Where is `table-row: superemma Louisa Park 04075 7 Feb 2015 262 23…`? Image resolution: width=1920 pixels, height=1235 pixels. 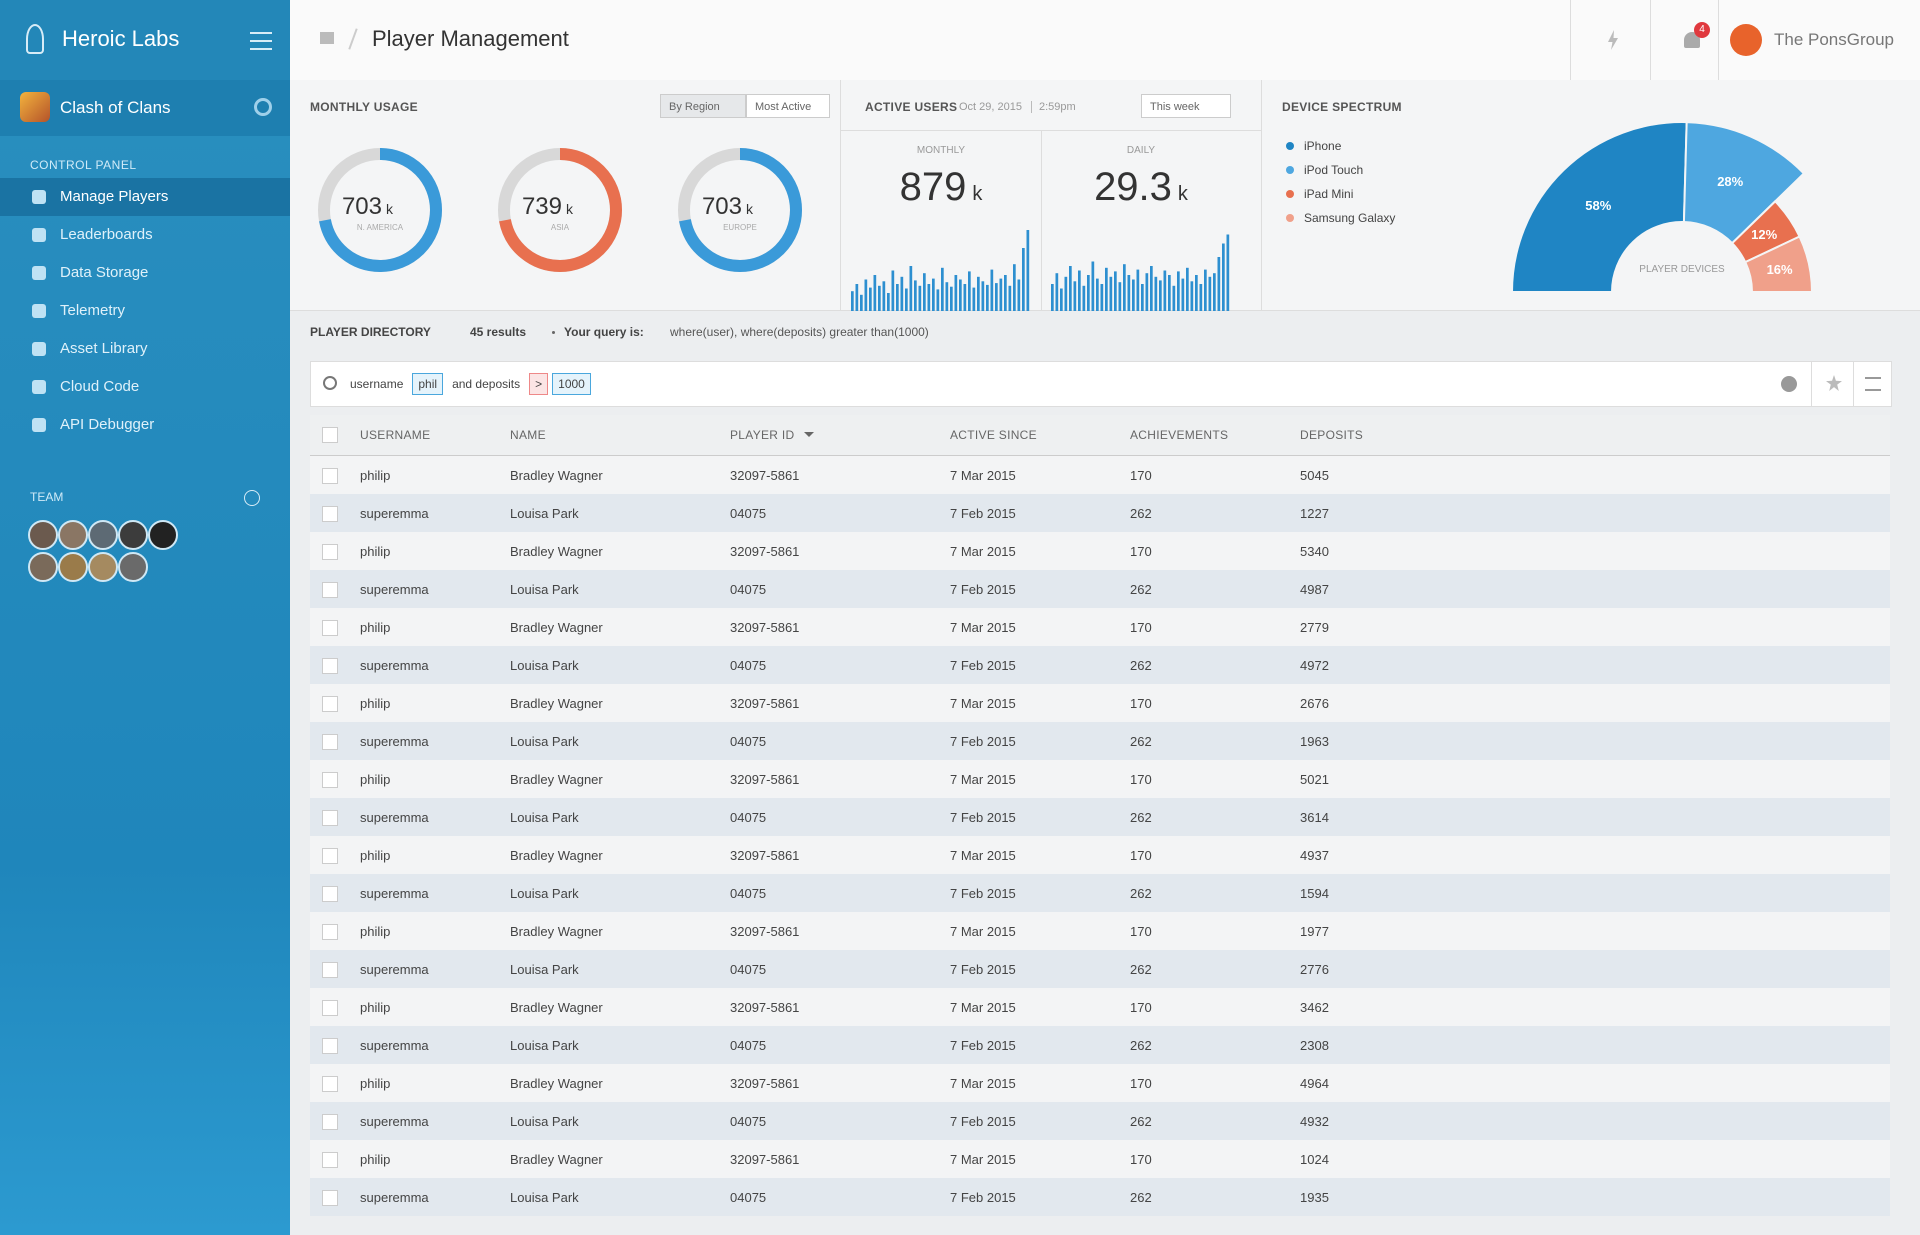 table-row: superemma Louisa Park 04075 7 Feb 2015 262 23… is located at coordinates (1100, 1045).